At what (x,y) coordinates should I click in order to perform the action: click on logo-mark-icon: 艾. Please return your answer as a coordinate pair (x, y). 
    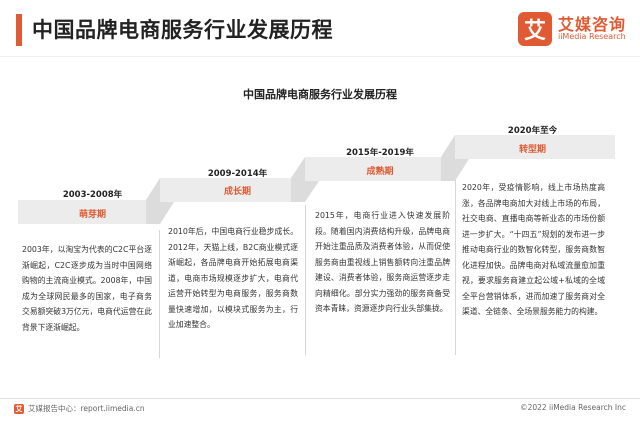
    Looking at the image, I should click on (534, 29).